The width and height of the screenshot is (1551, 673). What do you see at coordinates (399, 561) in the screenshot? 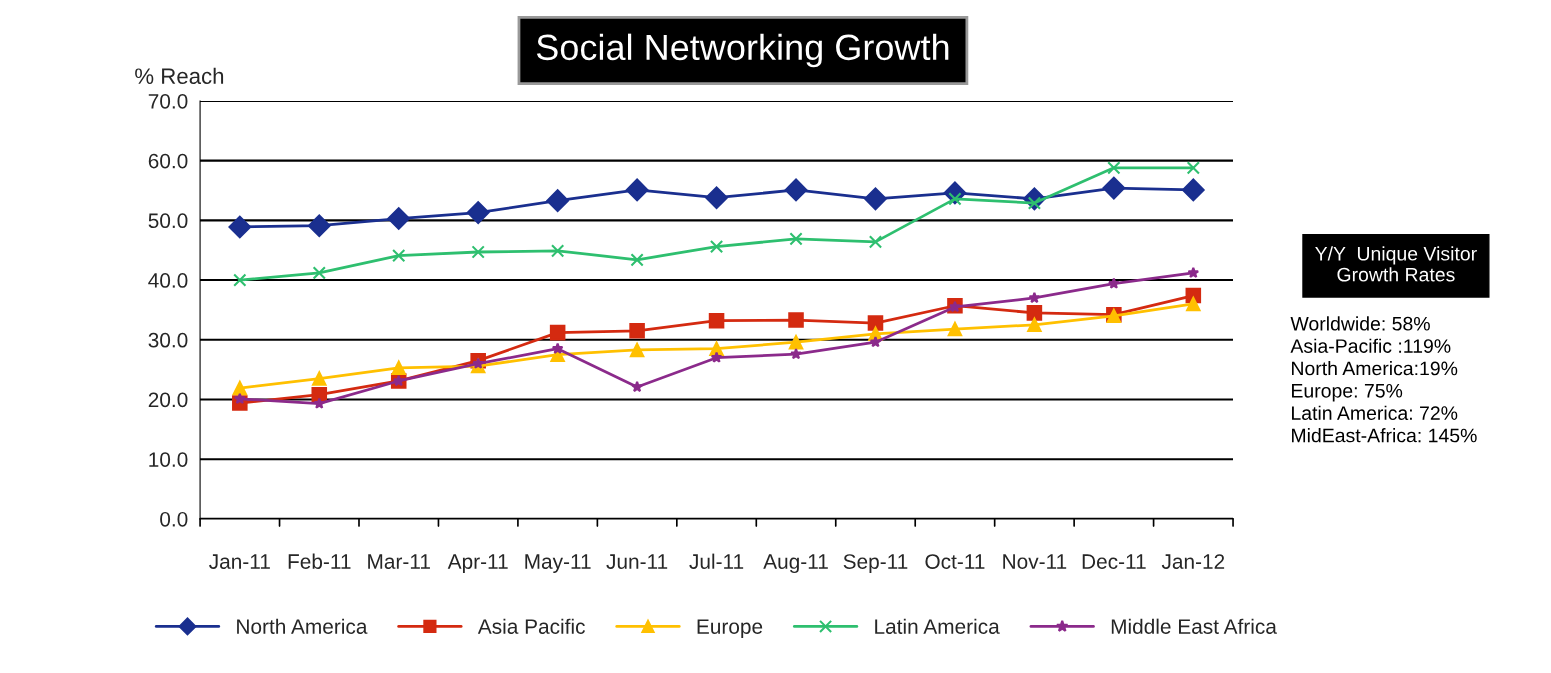
I see `x-tick-label: Mar-11` at bounding box center [399, 561].